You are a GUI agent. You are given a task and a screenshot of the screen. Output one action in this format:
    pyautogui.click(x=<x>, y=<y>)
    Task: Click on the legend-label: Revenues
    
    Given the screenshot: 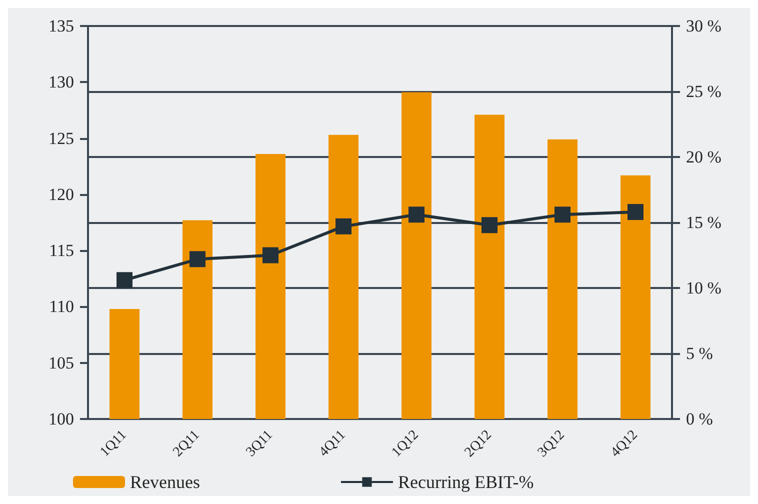 What is the action you would take?
    pyautogui.click(x=165, y=482)
    